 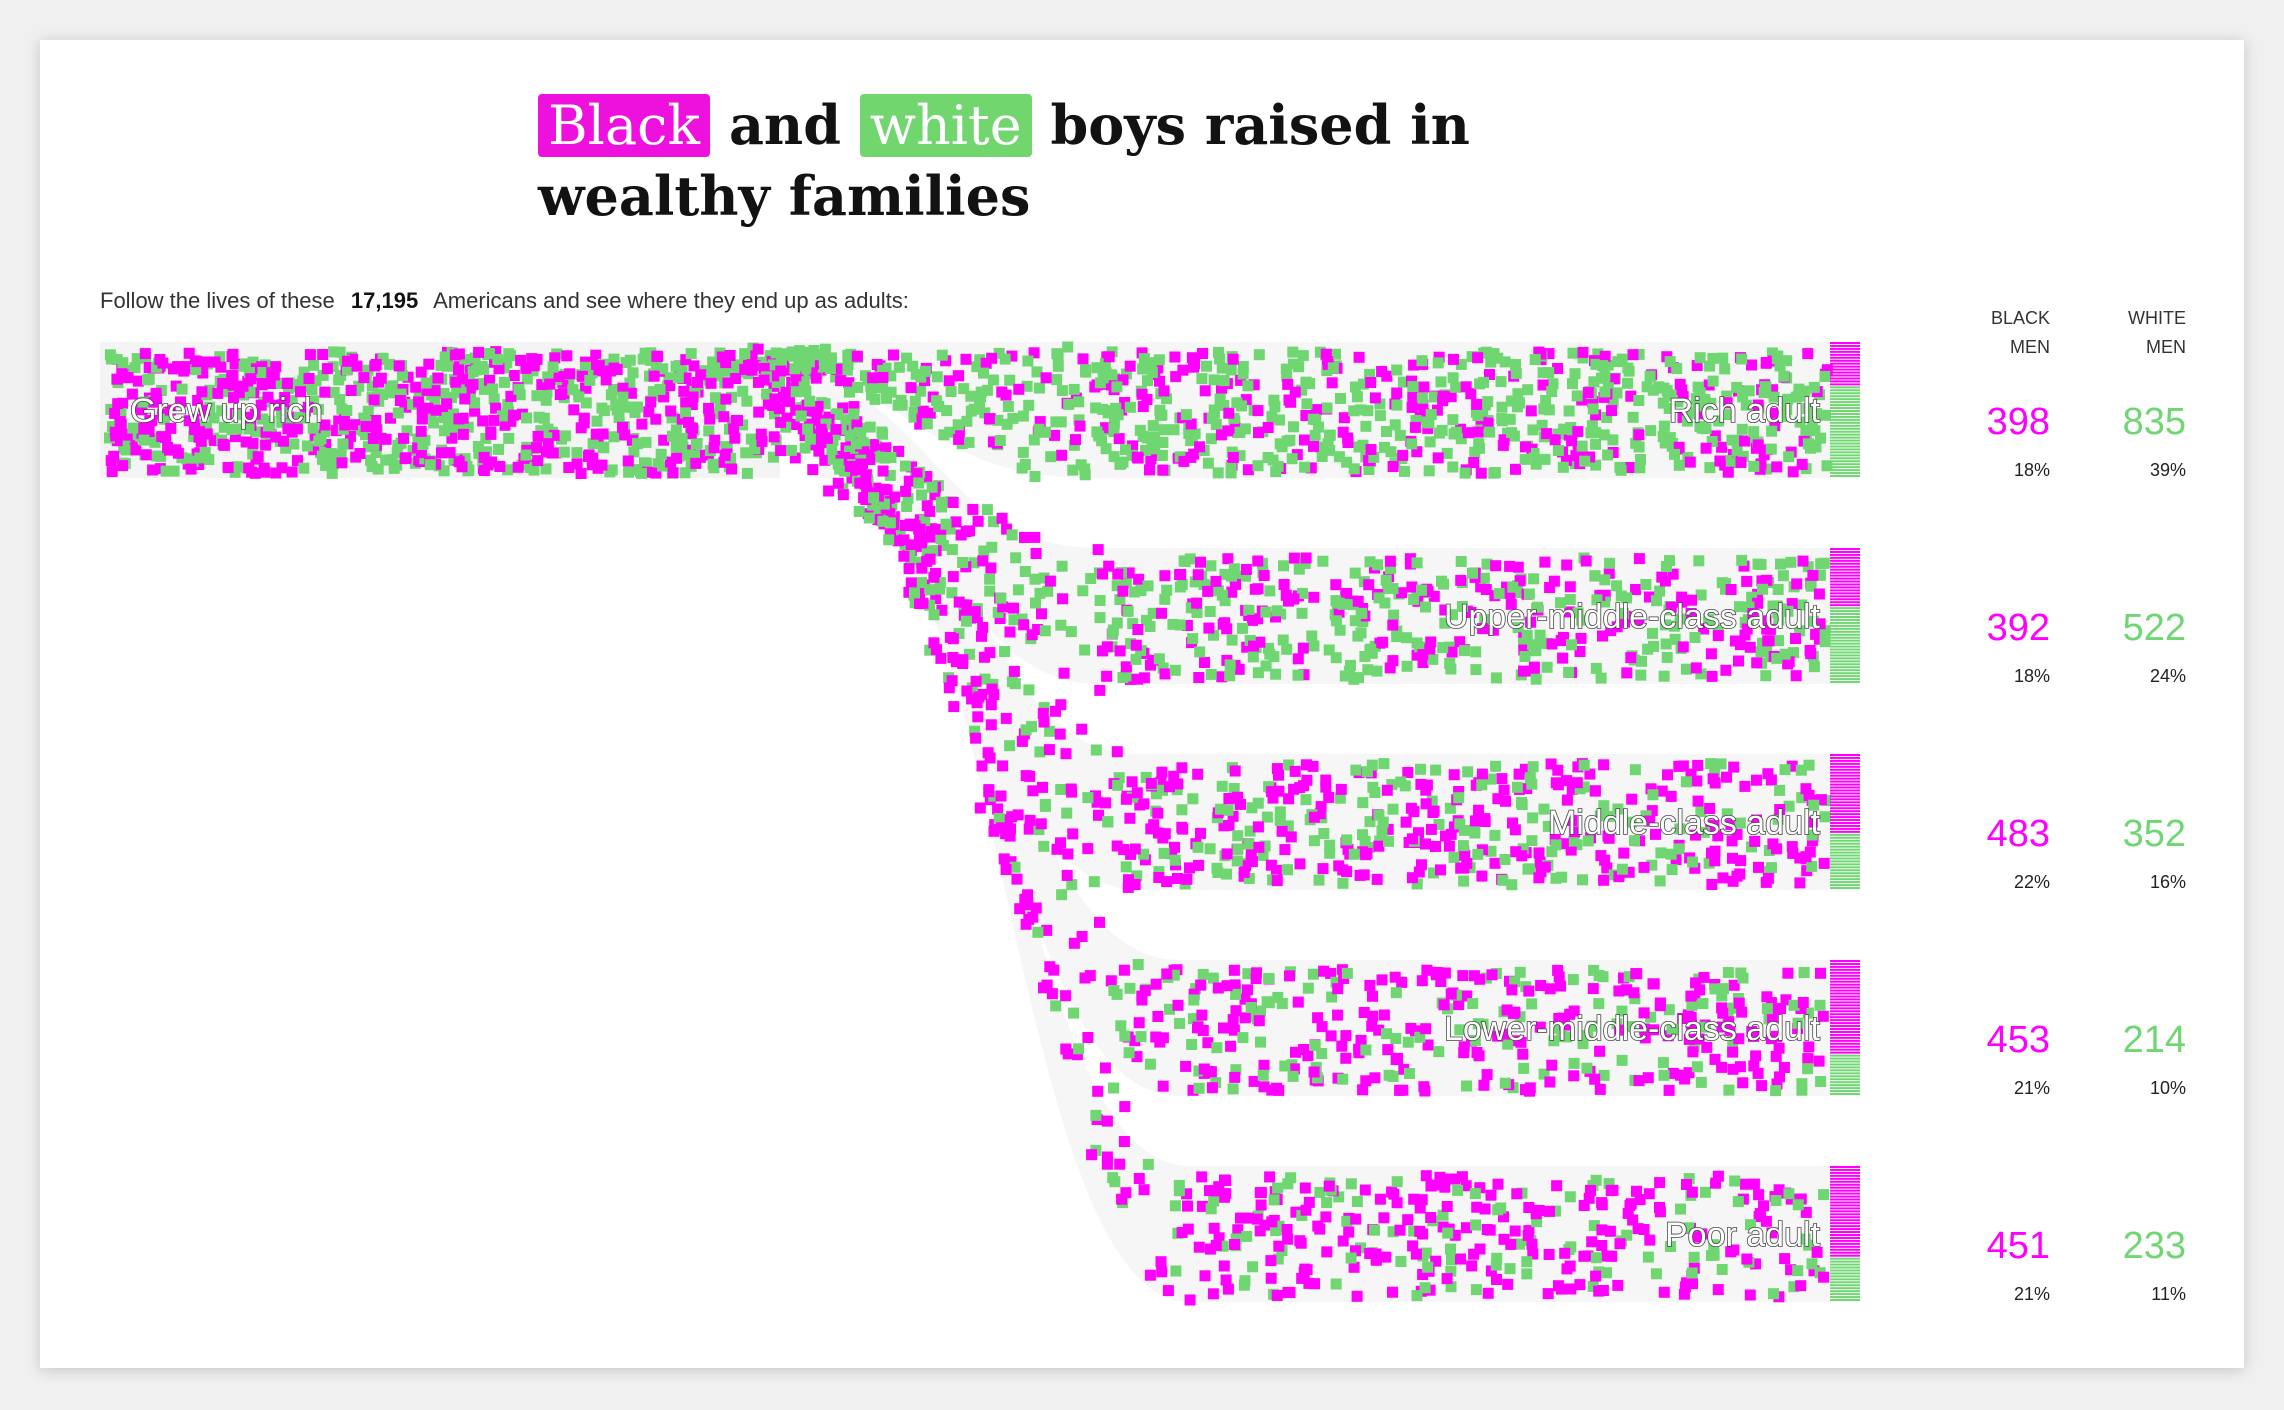 What do you see at coordinates (2030, 347) in the screenshot?
I see `black-men-header-line2: men` at bounding box center [2030, 347].